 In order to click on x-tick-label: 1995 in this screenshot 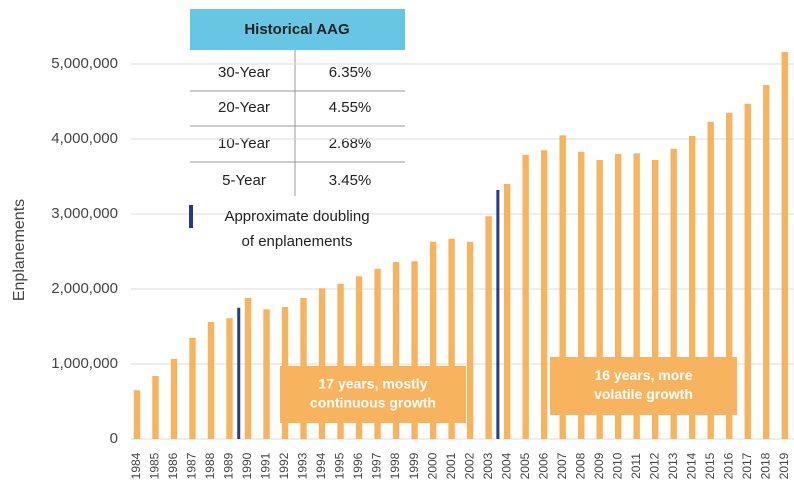, I will do `click(340, 465)`.